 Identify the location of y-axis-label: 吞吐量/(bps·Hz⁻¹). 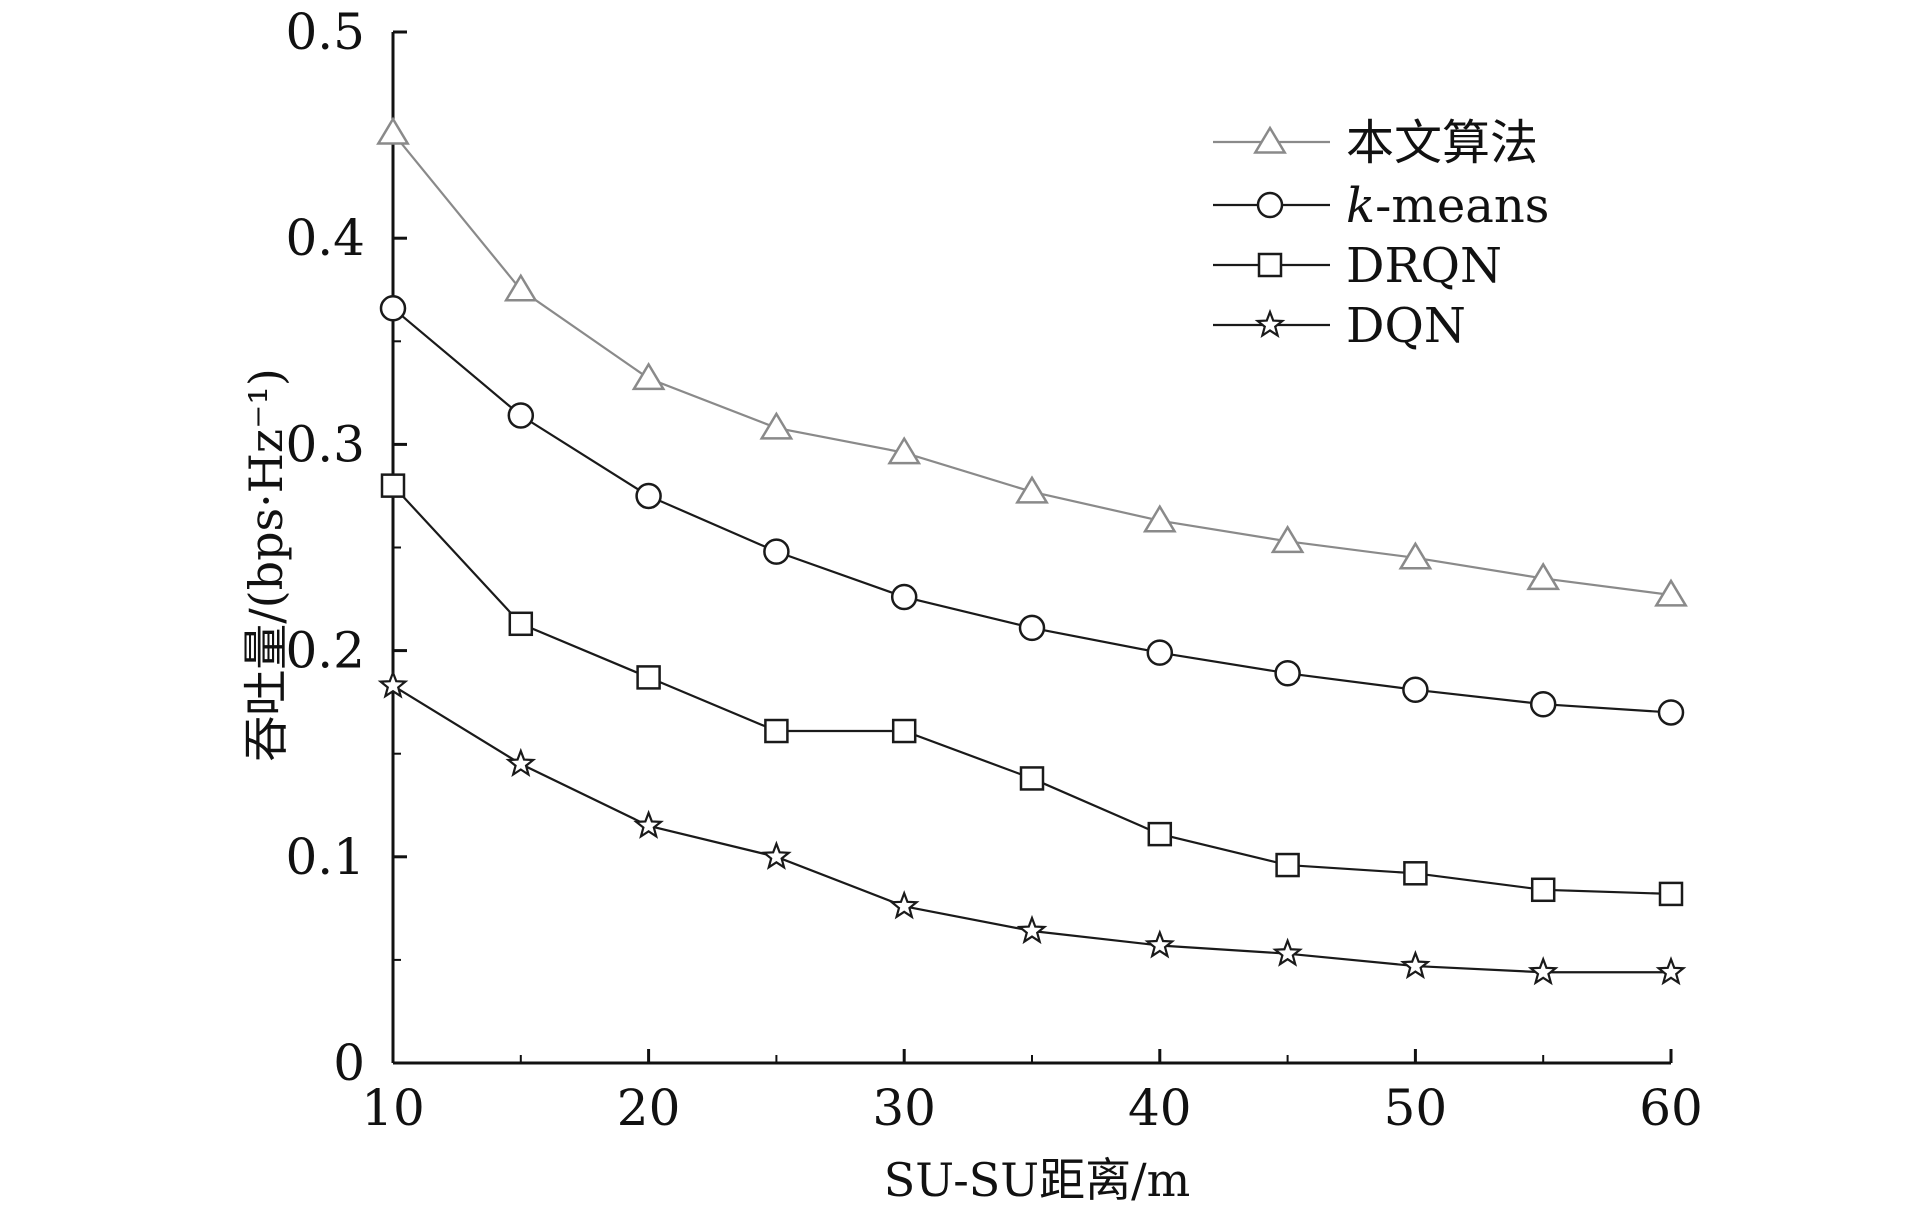
(266, 565).